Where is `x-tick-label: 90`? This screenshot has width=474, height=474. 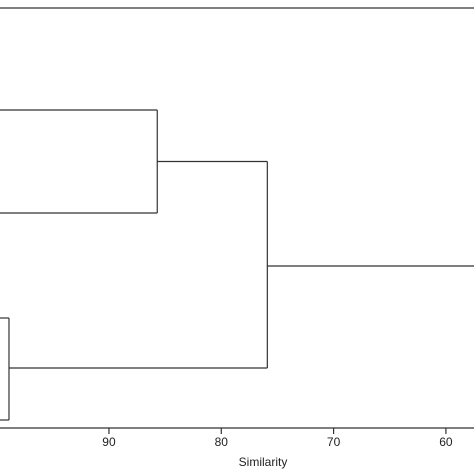 x-tick-label: 90 is located at coordinates (109, 442).